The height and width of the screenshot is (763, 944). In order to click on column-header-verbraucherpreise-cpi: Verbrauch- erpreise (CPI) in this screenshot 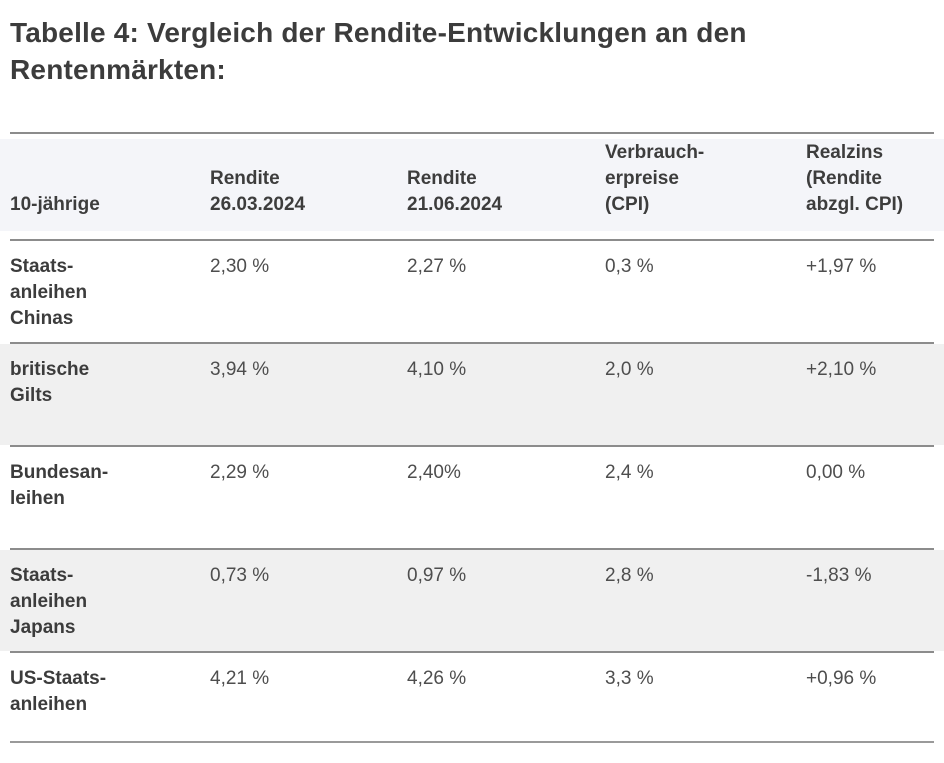, I will do `click(655, 178)`.